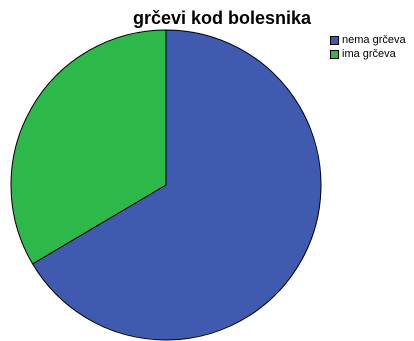 The width and height of the screenshot is (414, 341). I want to click on legend-label-nema-grceva: nema grčeva, so click(374, 40).